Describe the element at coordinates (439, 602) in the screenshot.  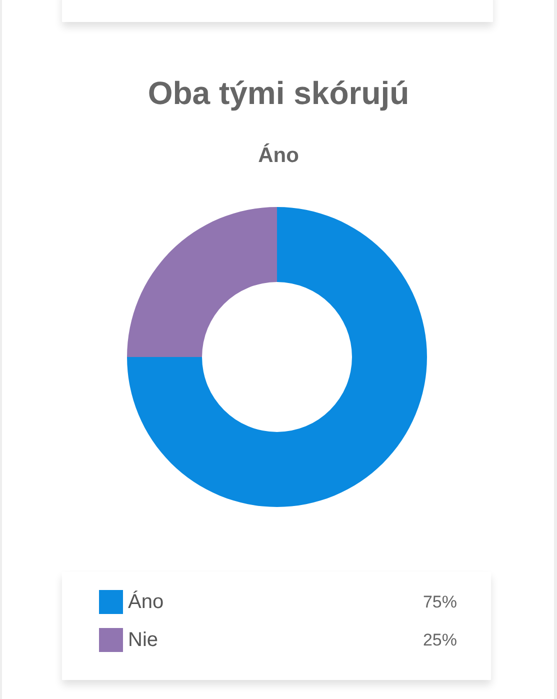
I see `data-label: 75%` at that location.